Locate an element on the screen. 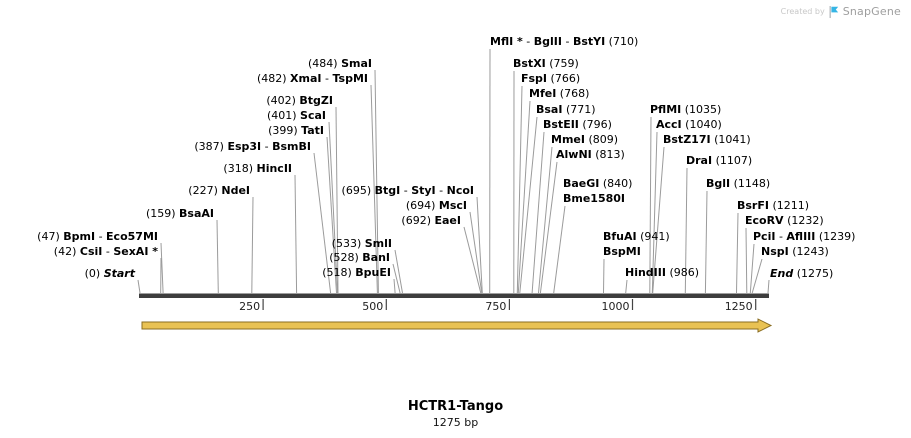 This screenshot has height=438, width=911. site-label-eaei: (692) EaeI is located at coordinates (431, 220).